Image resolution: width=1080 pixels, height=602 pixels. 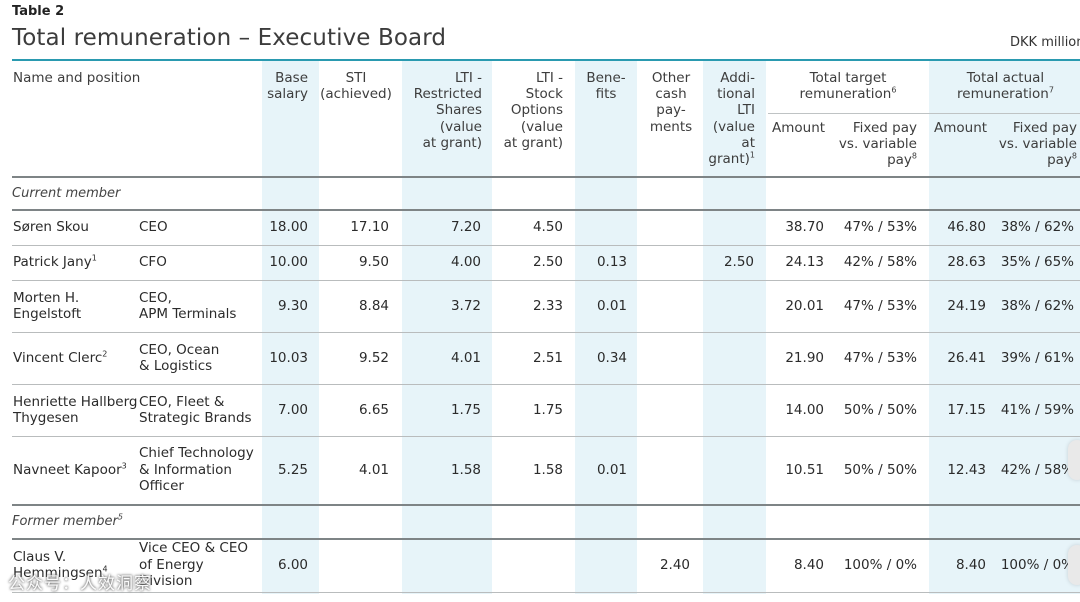 What do you see at coordinates (229, 38) in the screenshot?
I see `table-title: Total remuneration – Executive Board` at bounding box center [229, 38].